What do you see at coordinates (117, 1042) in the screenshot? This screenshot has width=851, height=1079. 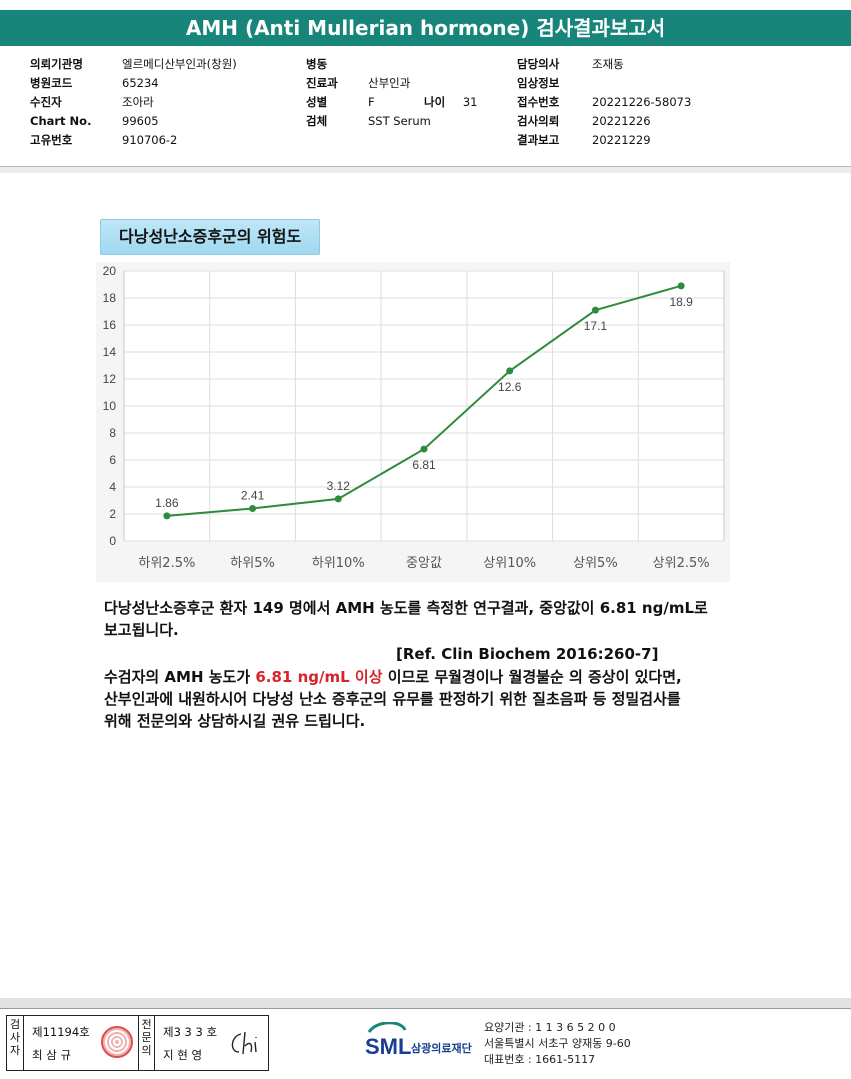 I see `inspector-seal-icon` at bounding box center [117, 1042].